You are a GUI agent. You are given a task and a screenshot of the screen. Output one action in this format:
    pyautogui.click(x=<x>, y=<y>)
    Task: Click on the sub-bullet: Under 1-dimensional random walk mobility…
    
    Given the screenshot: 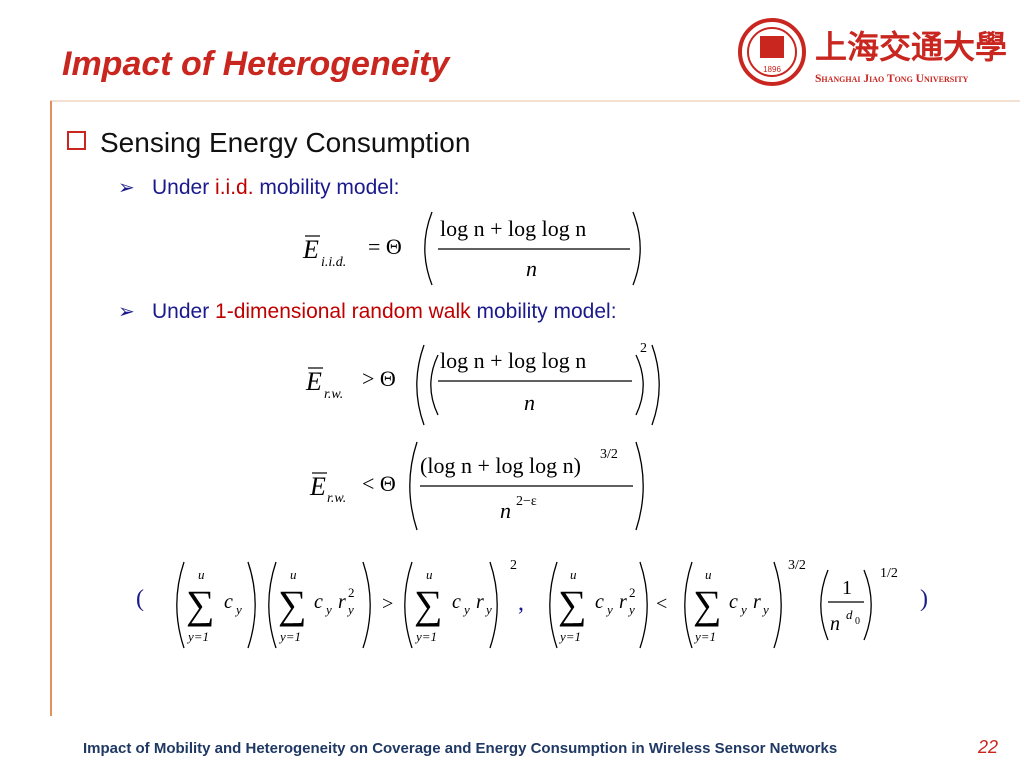 What is the action you would take?
    pyautogui.click(x=384, y=311)
    